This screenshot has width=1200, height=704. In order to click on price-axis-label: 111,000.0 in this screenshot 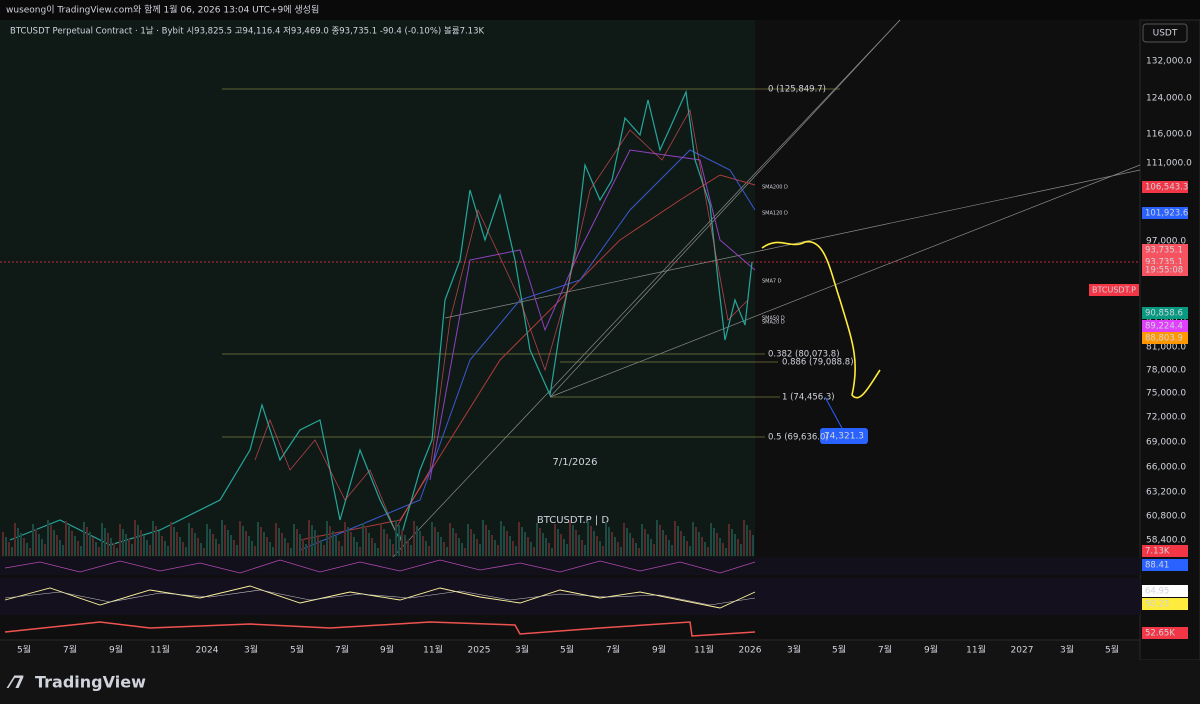, I will do `click(1169, 164)`.